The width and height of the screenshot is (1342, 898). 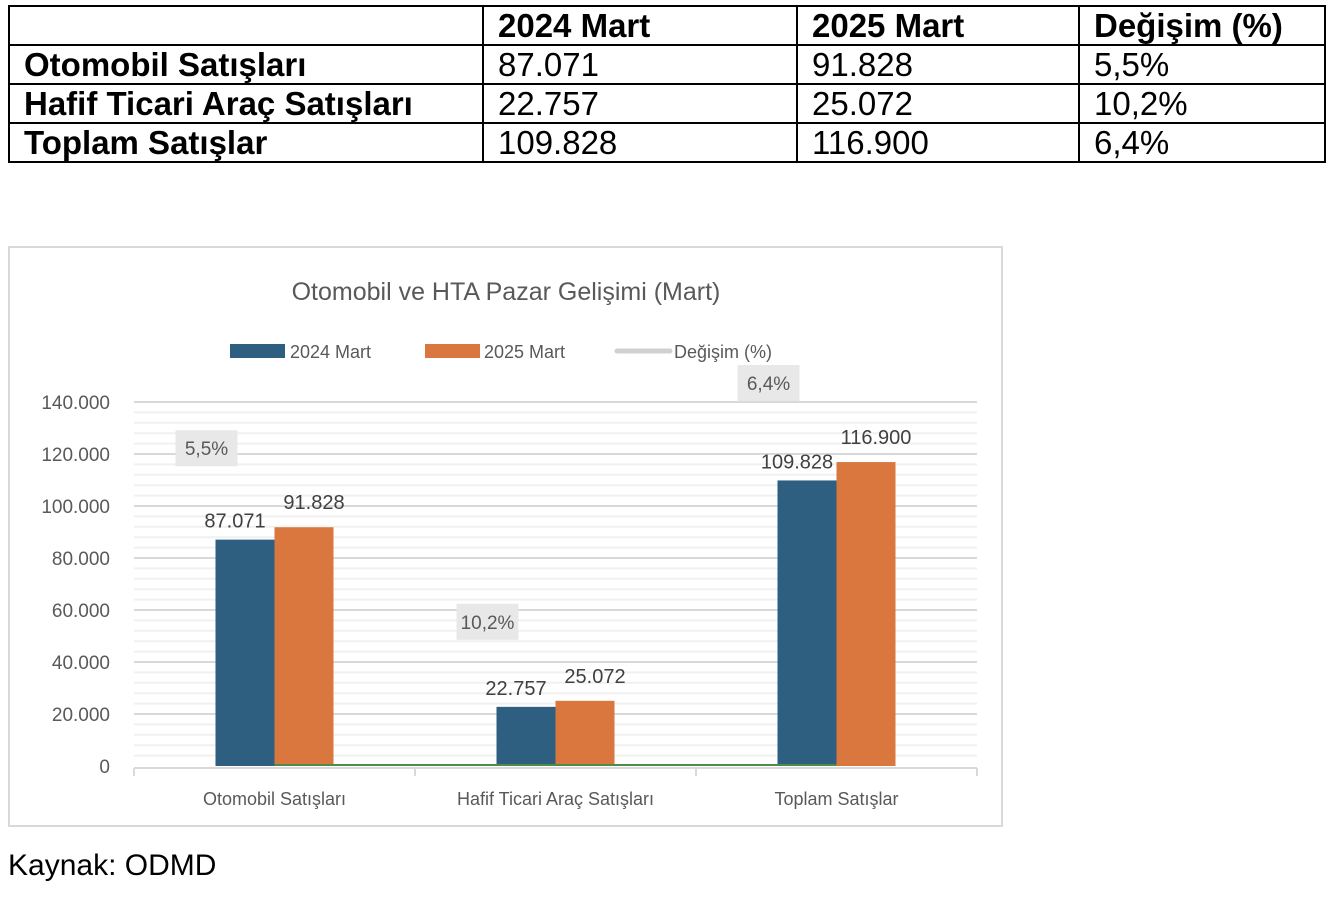 What do you see at coordinates (1202, 142) in the screenshot?
I see `cell-change: 6,4%` at bounding box center [1202, 142].